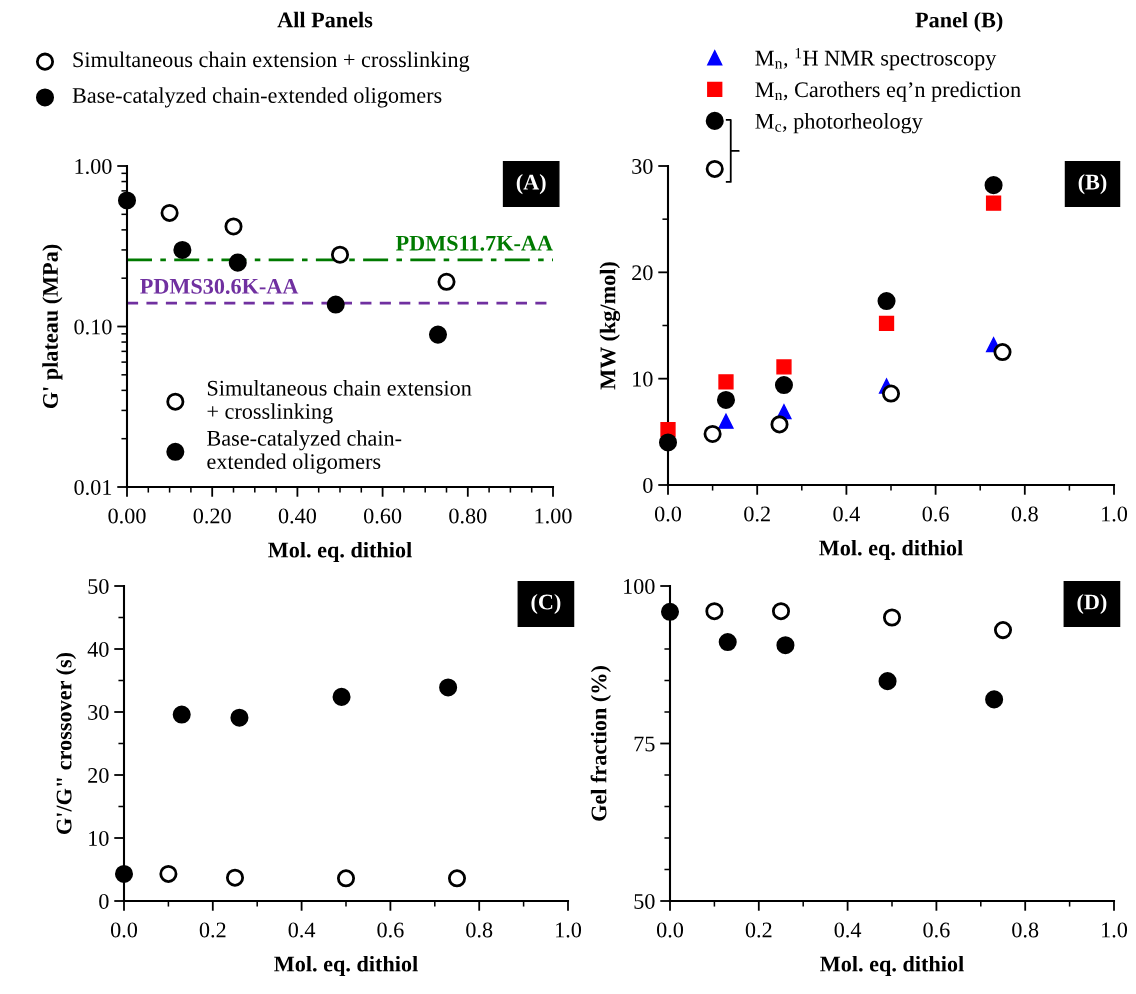 The height and width of the screenshot is (994, 1136). I want to click on text: Base-catalyzed chain-extended oligomers, so click(257, 97).